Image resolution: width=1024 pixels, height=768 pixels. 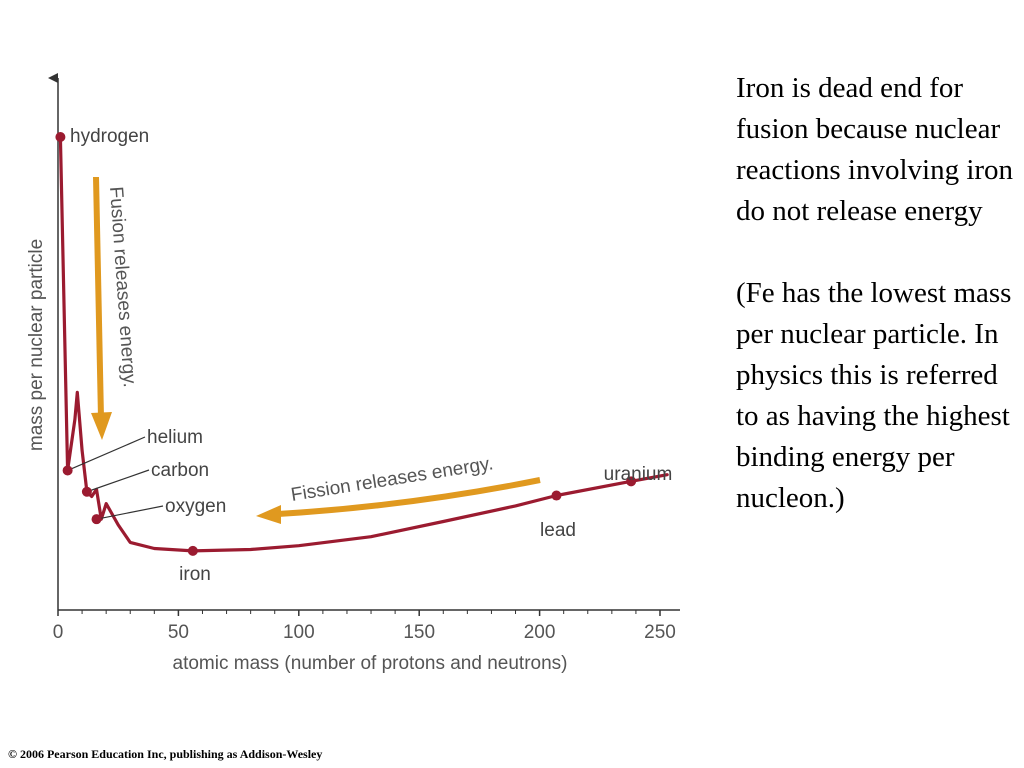 What do you see at coordinates (556, 495) in the screenshot?
I see `point-lead` at bounding box center [556, 495].